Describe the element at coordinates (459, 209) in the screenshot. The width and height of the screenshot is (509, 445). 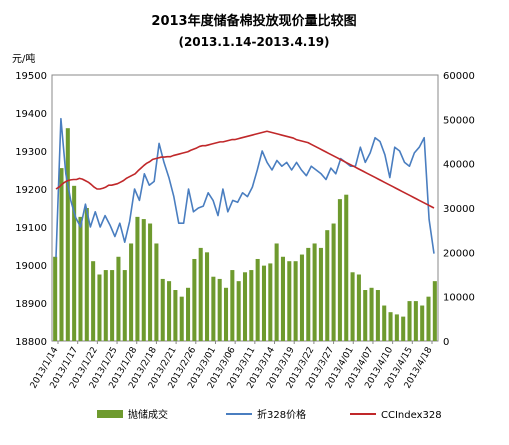
I see `y-right-tick-label: 30000` at that location.